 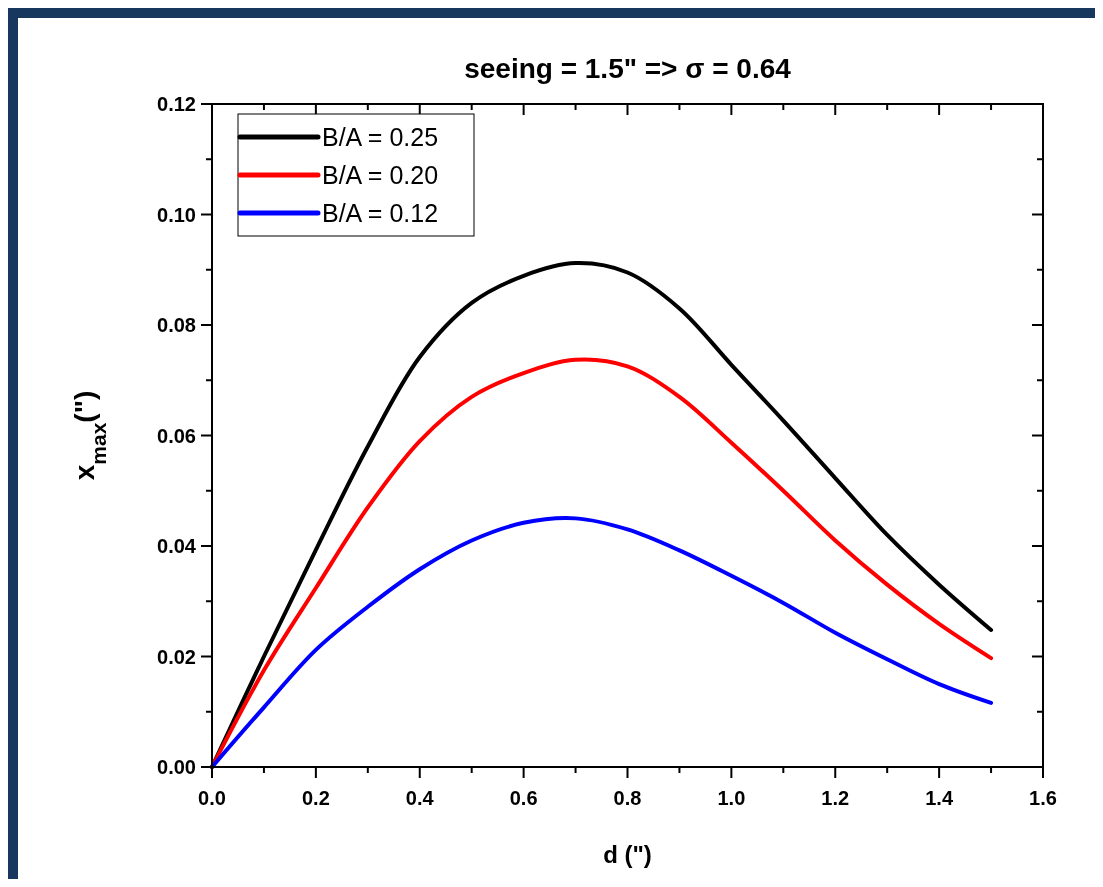 I want to click on x-tick-label: 1.4, so click(x=939, y=798).